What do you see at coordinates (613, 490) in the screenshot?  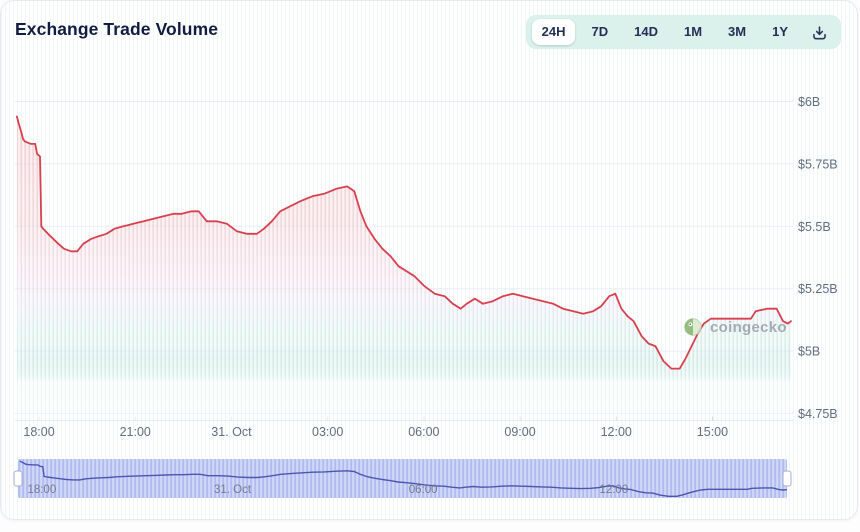 I see `navigator-axis-label: 12:00` at bounding box center [613, 490].